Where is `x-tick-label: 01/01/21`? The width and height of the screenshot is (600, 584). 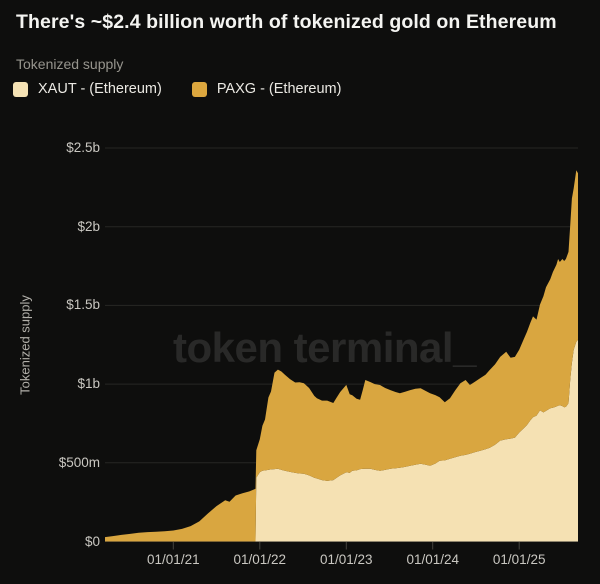
x-tick-label: 01/01/21 is located at coordinates (173, 559).